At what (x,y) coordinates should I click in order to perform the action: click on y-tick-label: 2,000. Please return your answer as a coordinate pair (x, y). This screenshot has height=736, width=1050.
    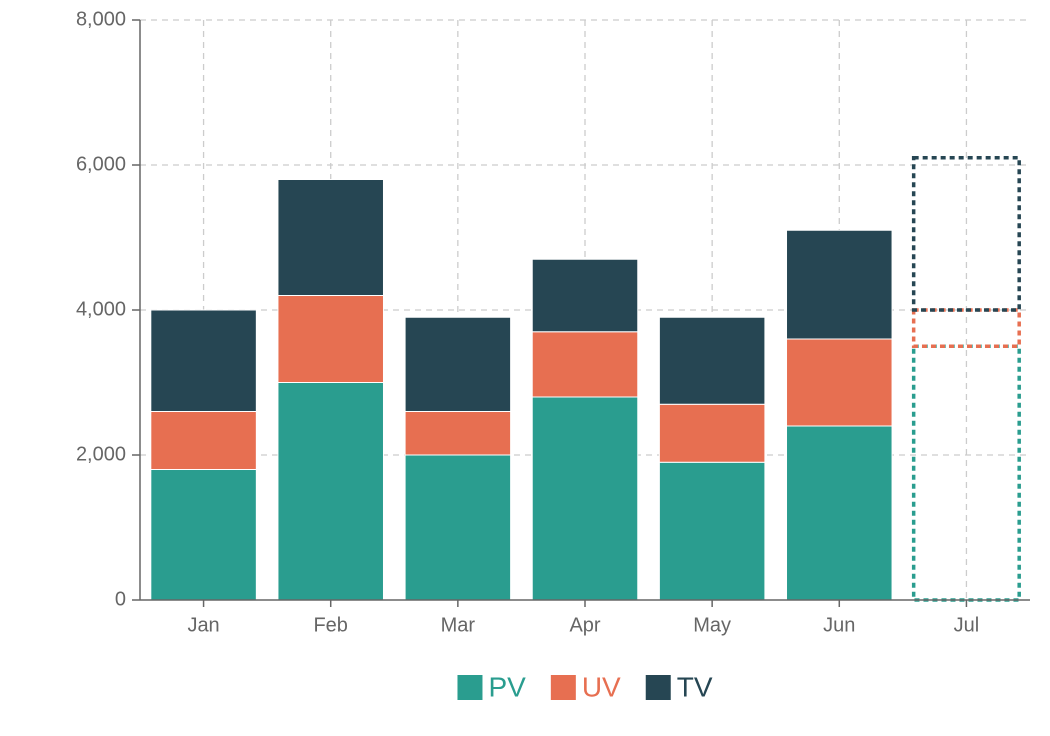
    Looking at the image, I should click on (101, 454).